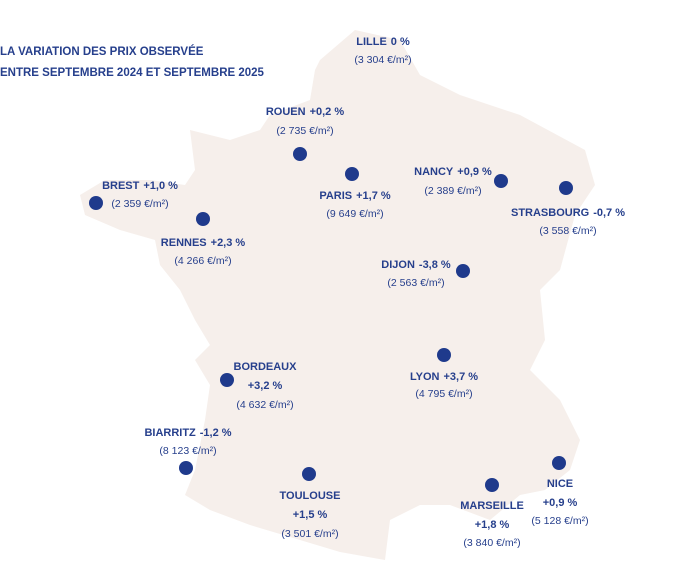  I want to click on city-change: -1,2 %, so click(216, 433).